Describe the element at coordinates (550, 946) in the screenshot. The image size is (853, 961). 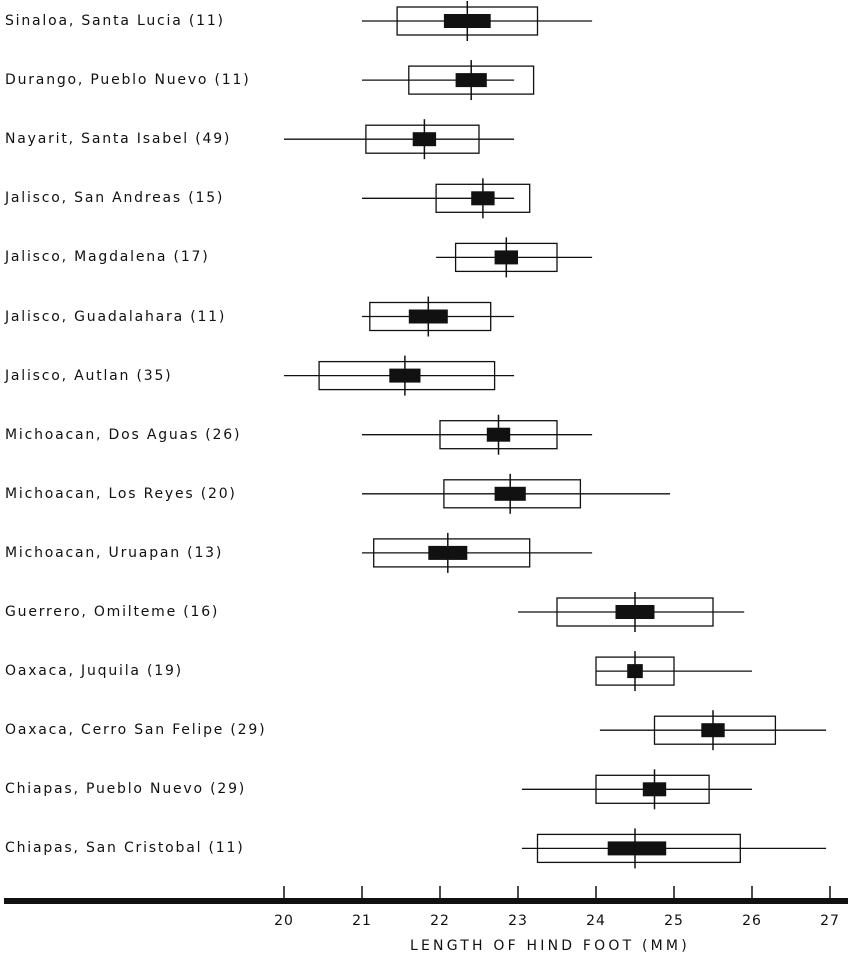
I see `x-axis-title: LENGTH OF HIND FOOT (MM)` at that location.